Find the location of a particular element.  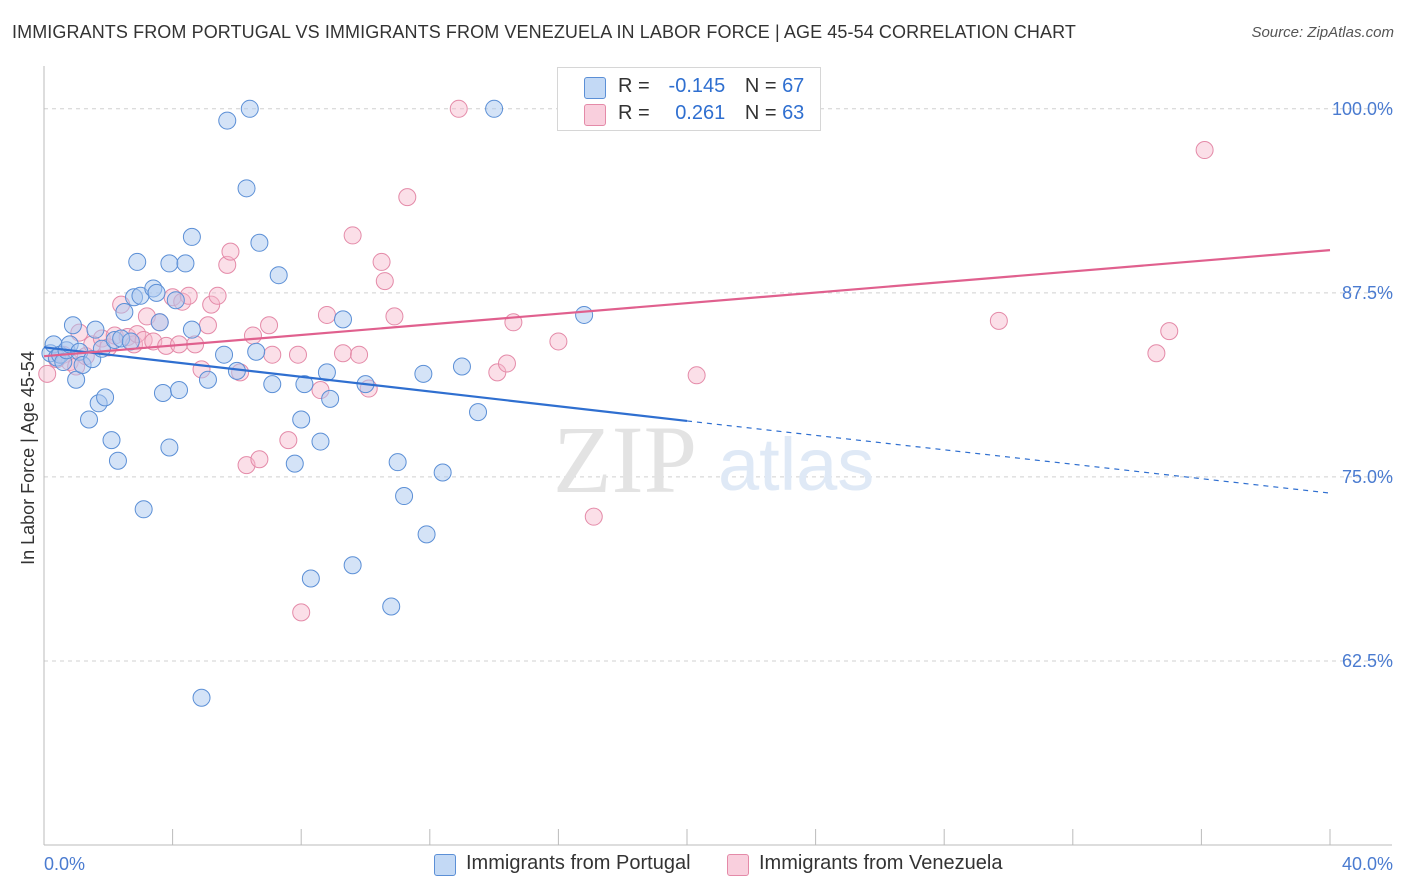

x-tick-label: 40.0% is located at coordinates (1367, 864).